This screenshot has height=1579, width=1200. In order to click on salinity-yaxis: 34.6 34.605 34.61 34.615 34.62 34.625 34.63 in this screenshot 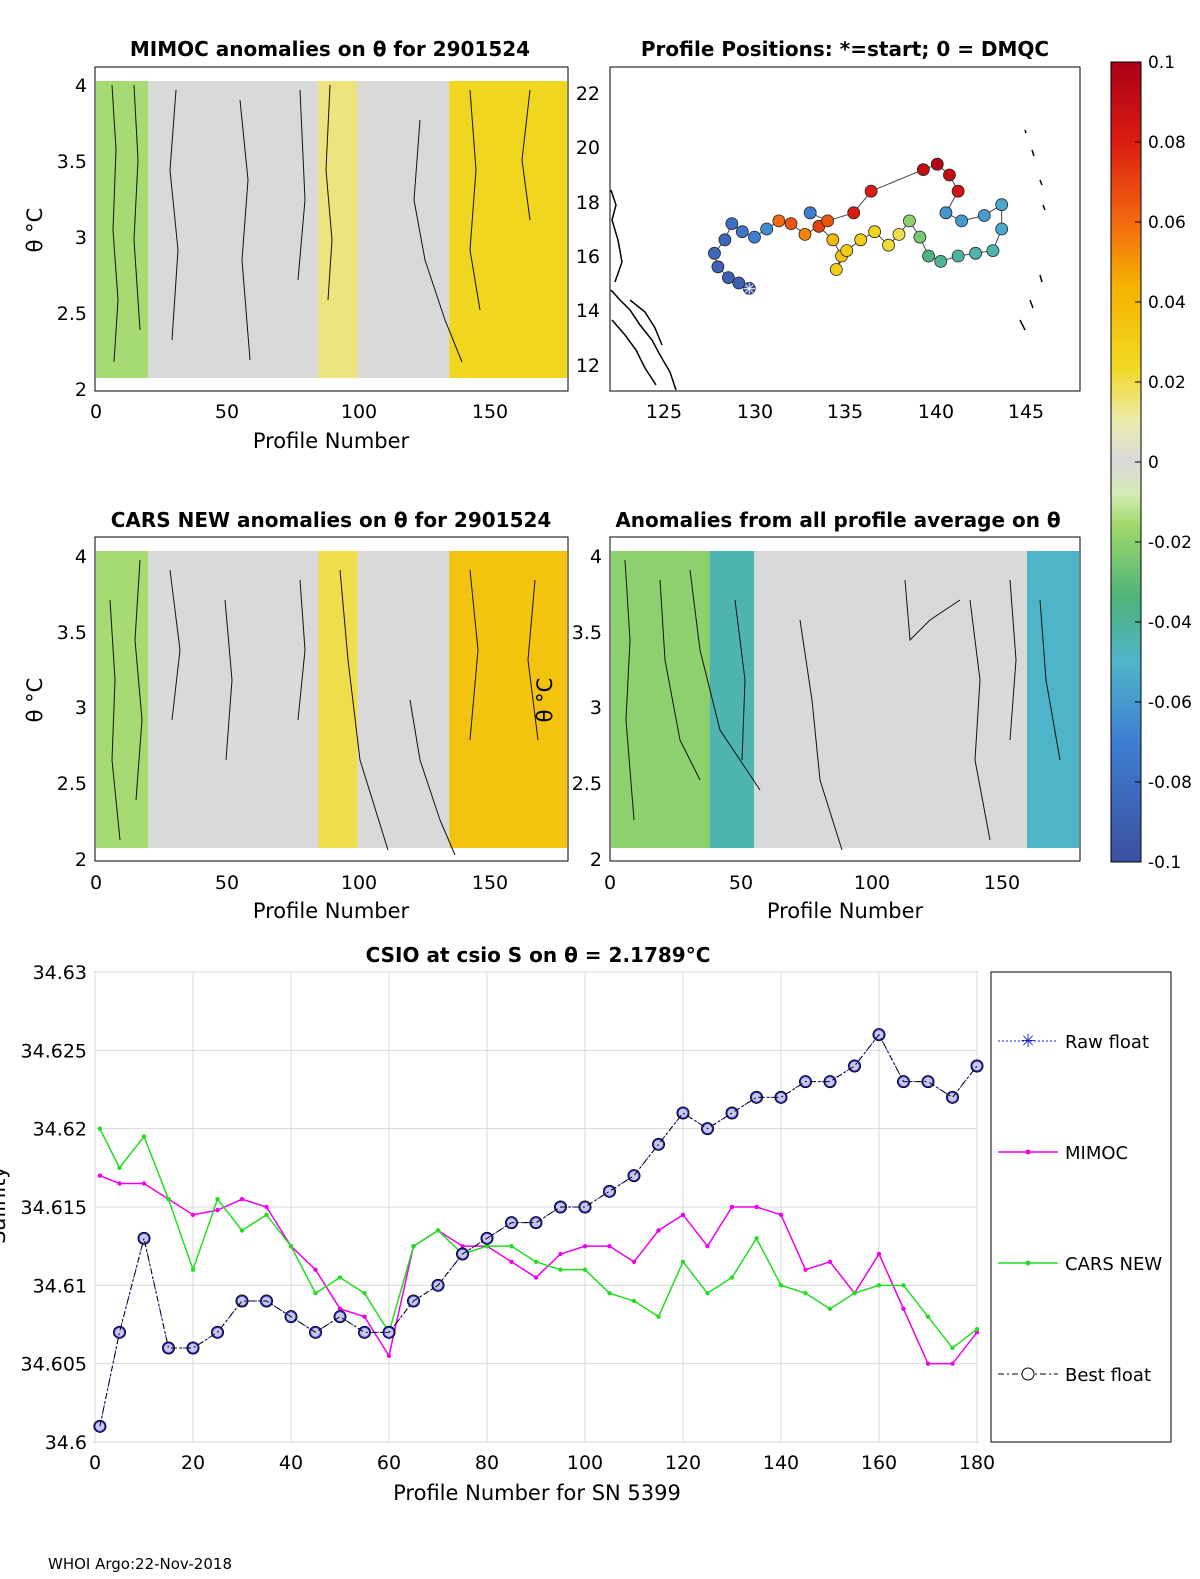, I will do `click(54, 1208)`.